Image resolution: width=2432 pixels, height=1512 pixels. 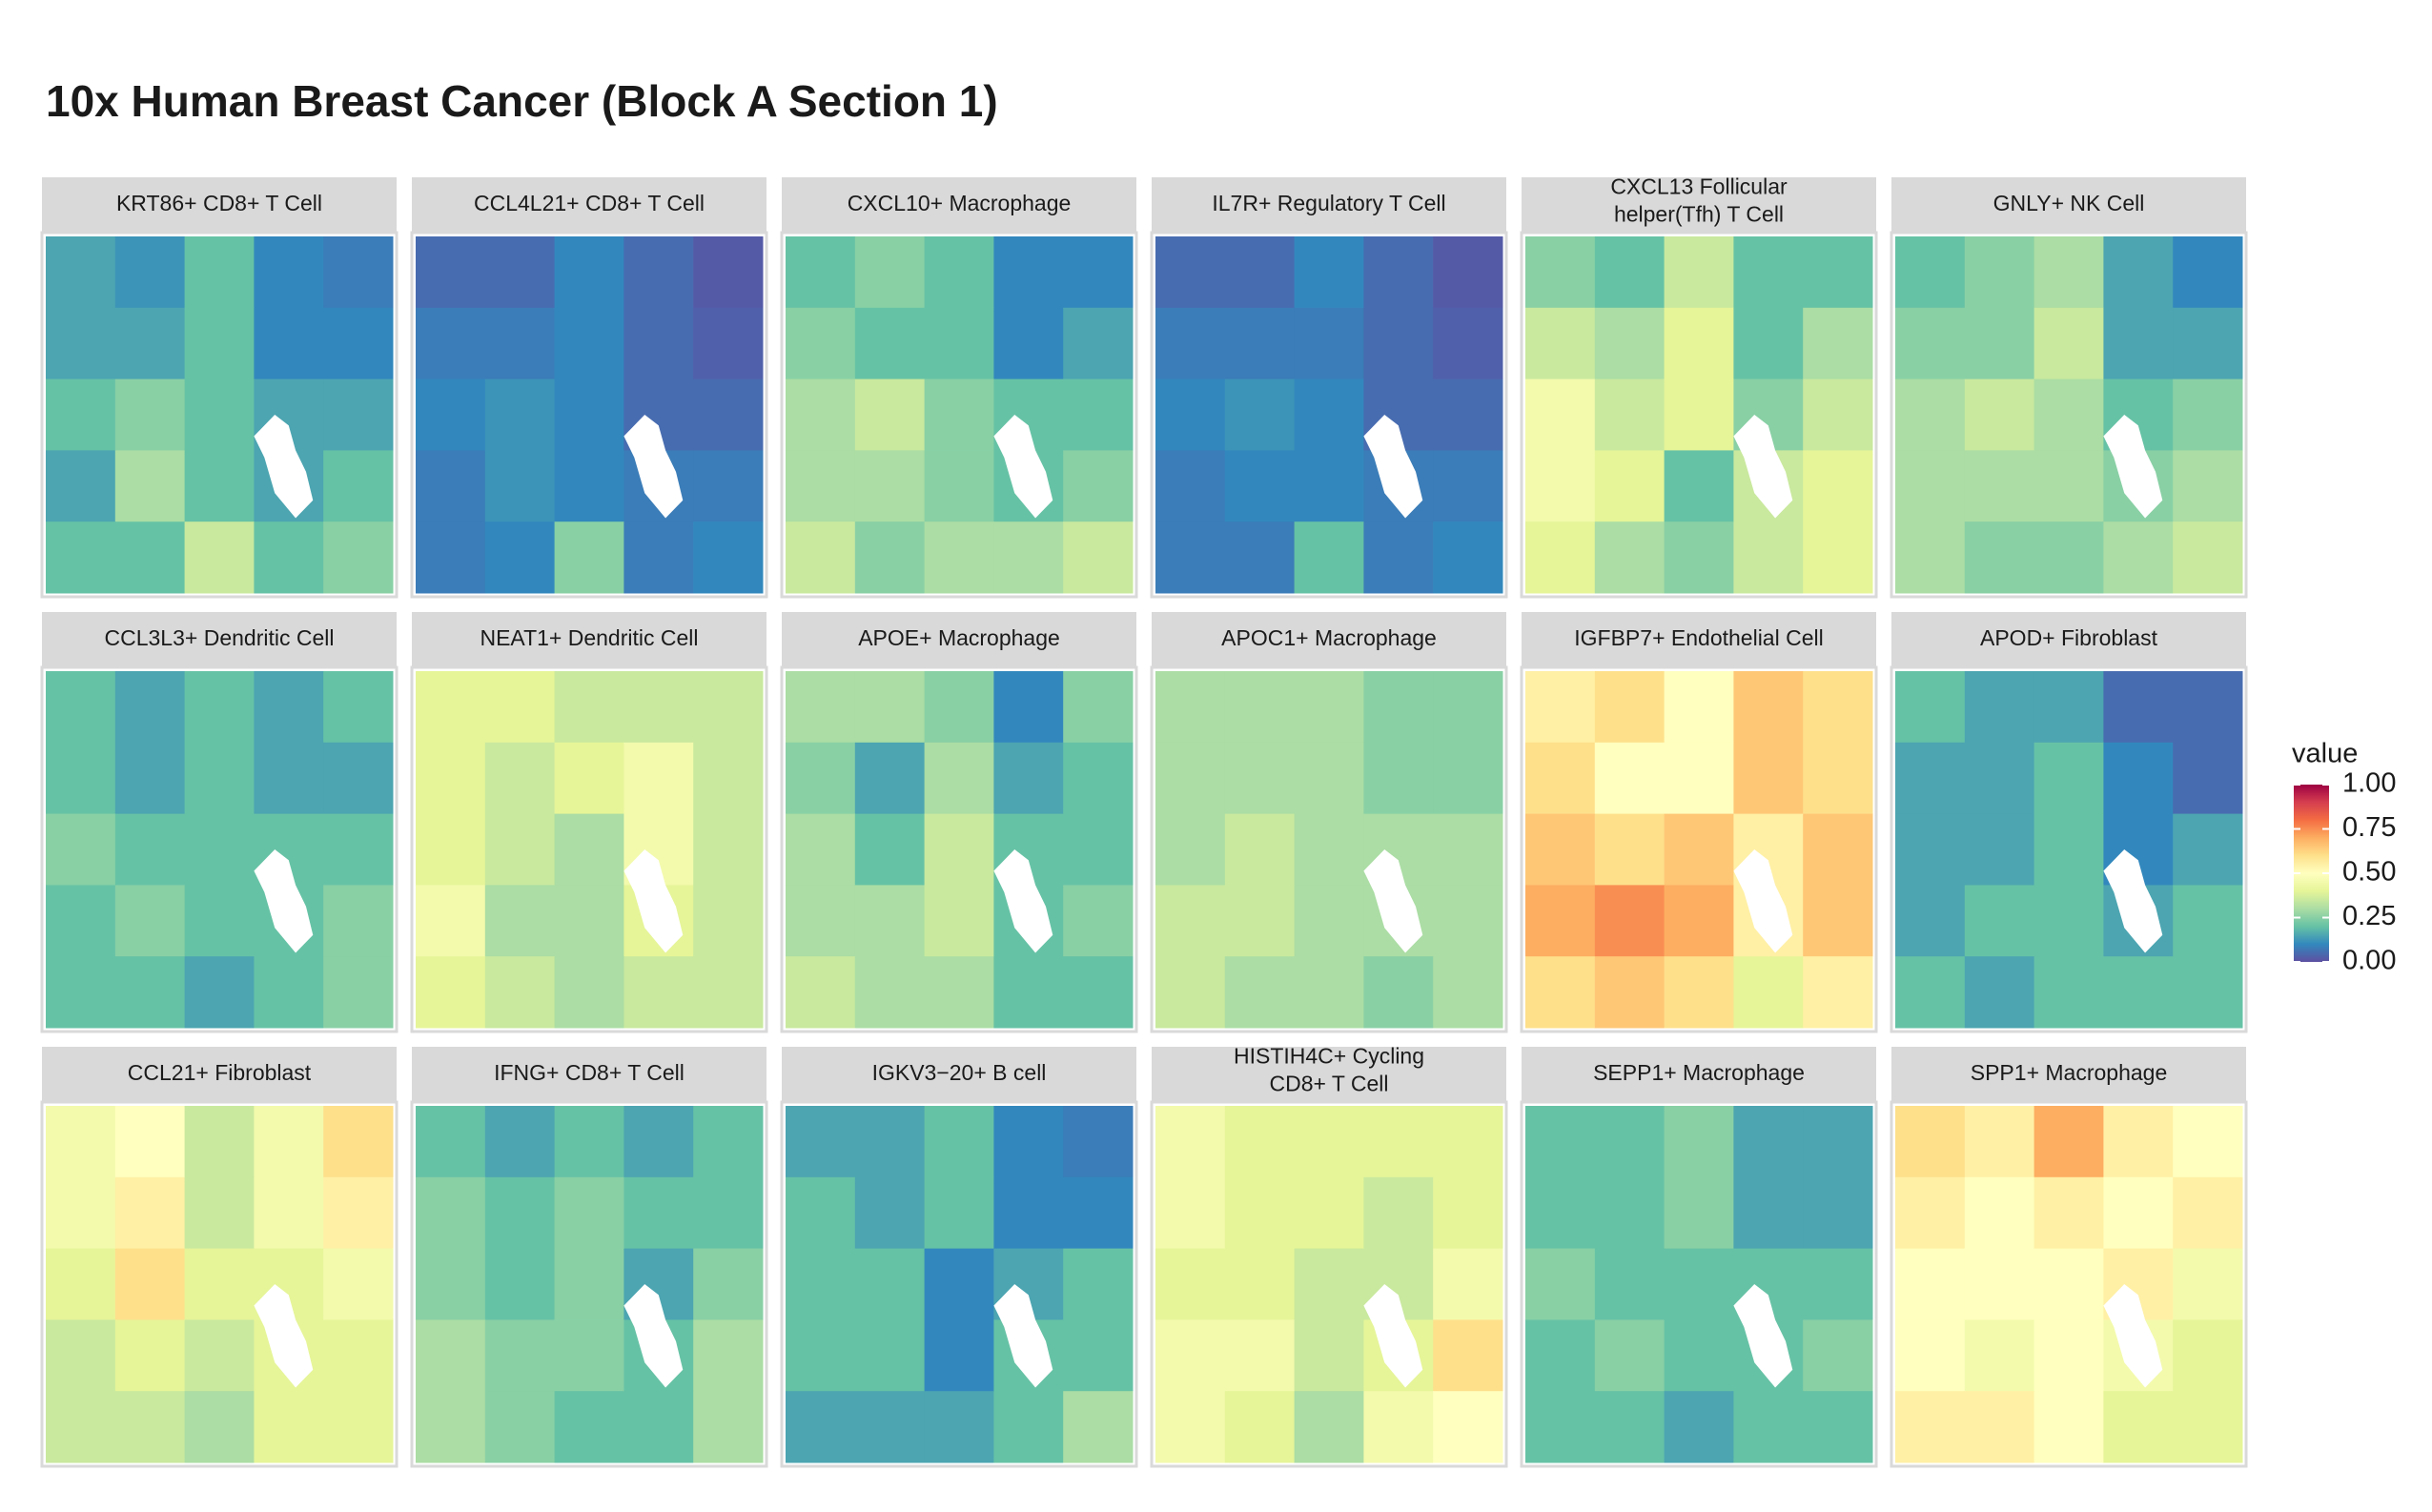 I want to click on colorbar-tick-label: 0.75, so click(x=2369, y=827).